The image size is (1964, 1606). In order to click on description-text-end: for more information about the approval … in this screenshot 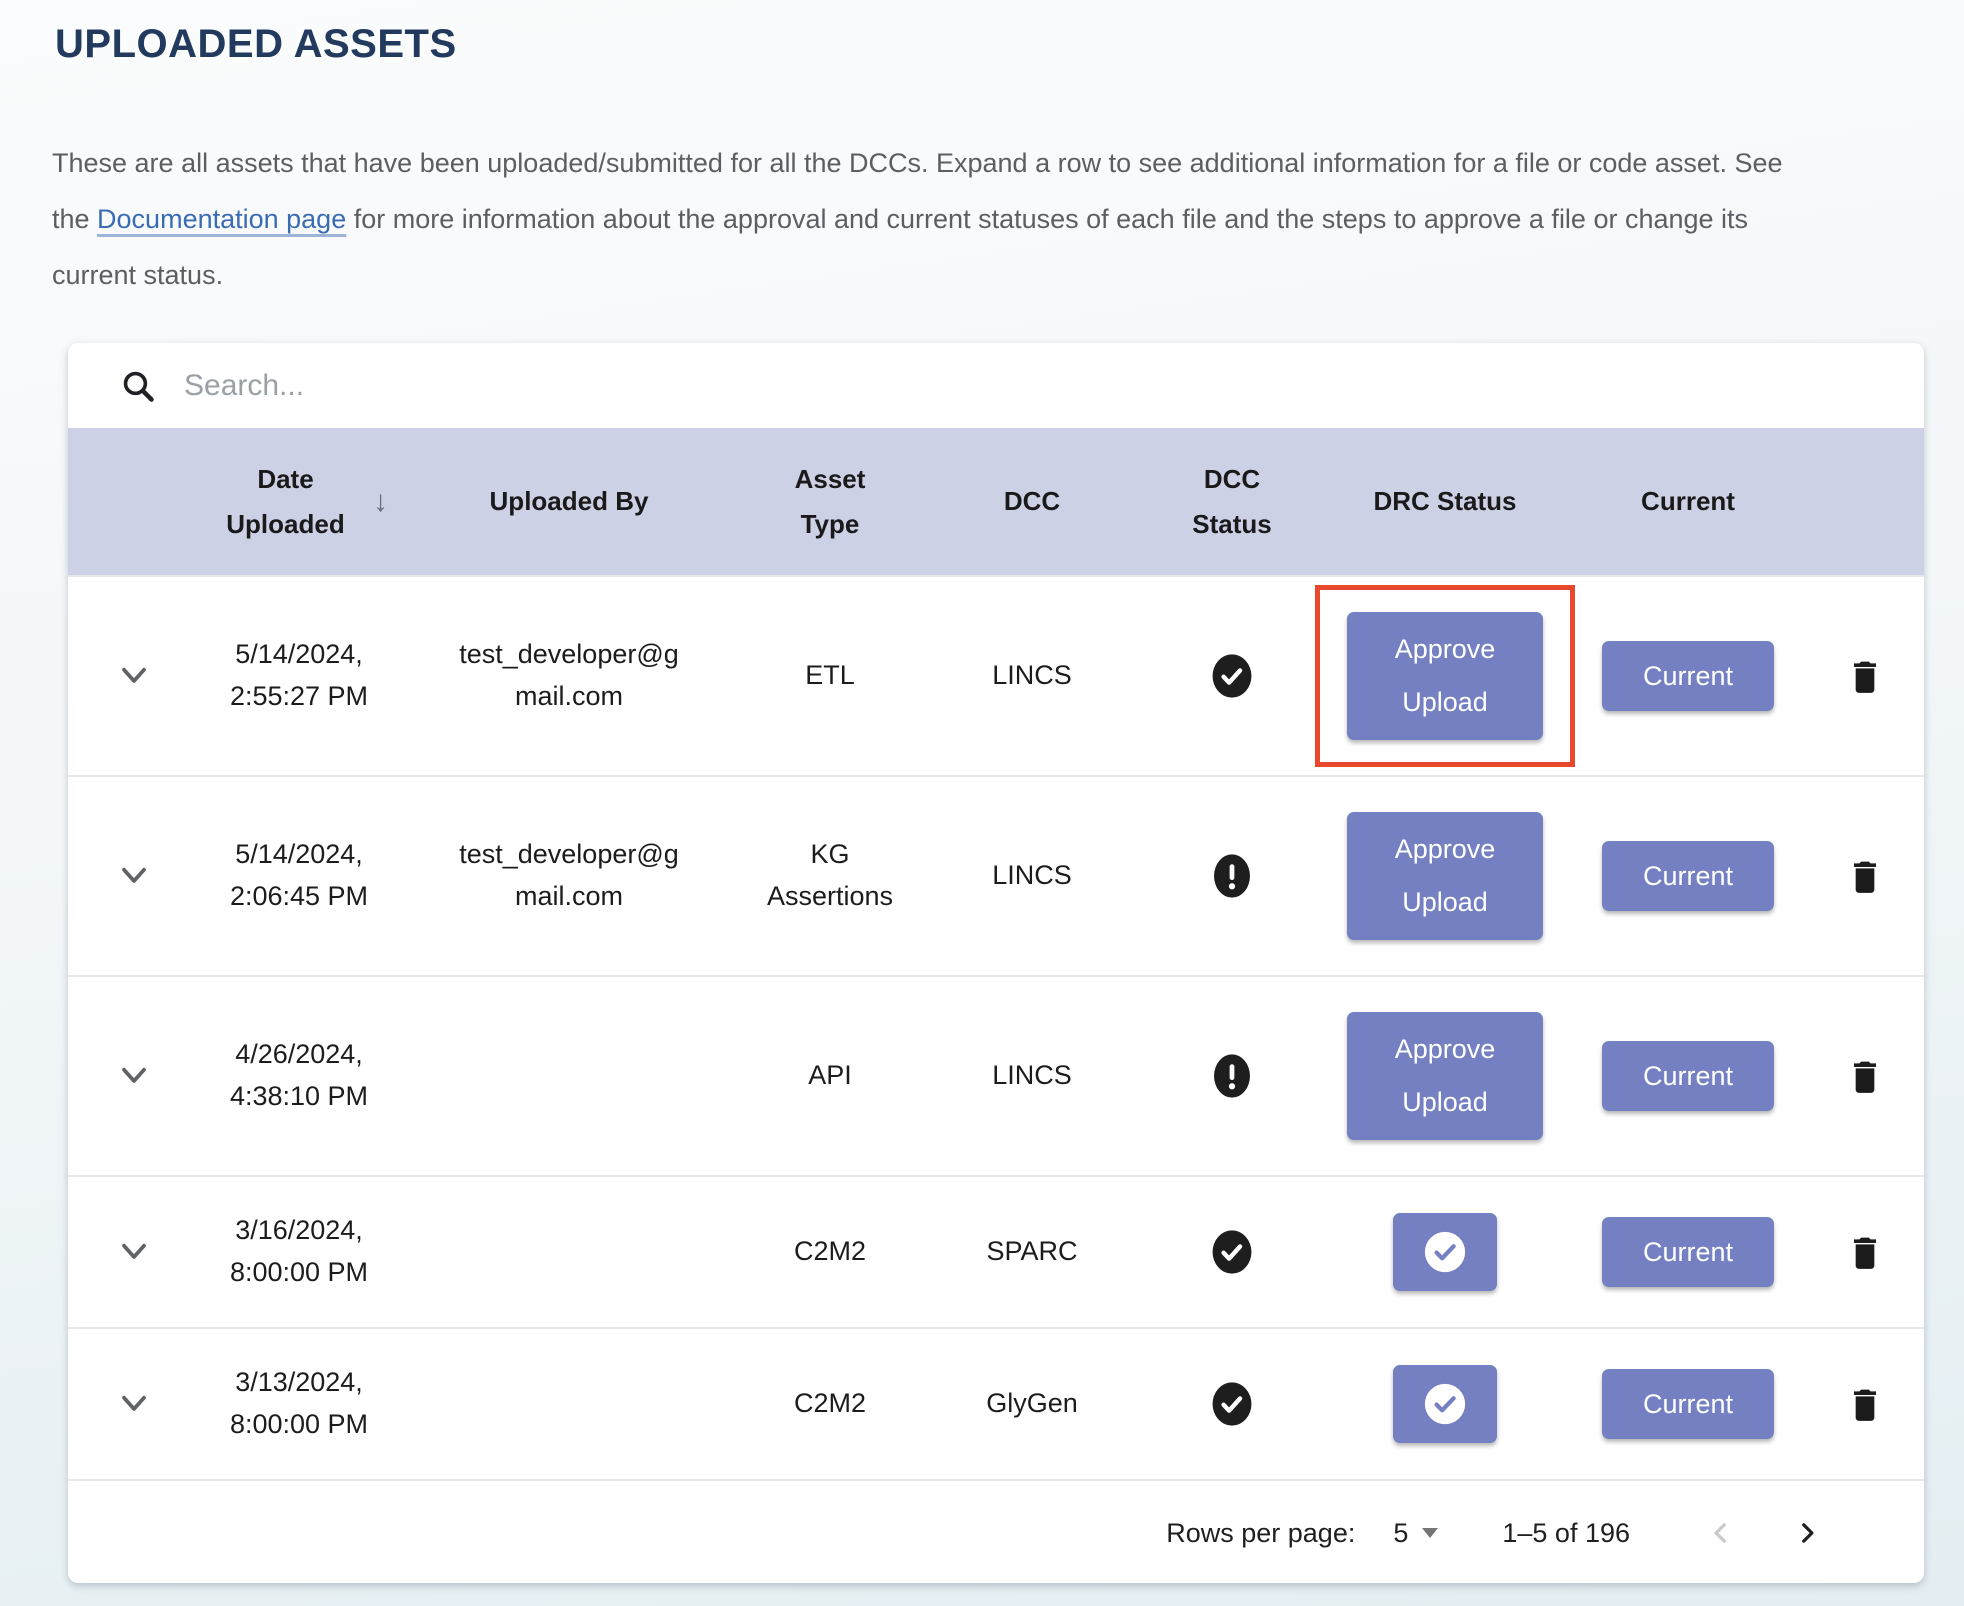, I will do `click(900, 247)`.